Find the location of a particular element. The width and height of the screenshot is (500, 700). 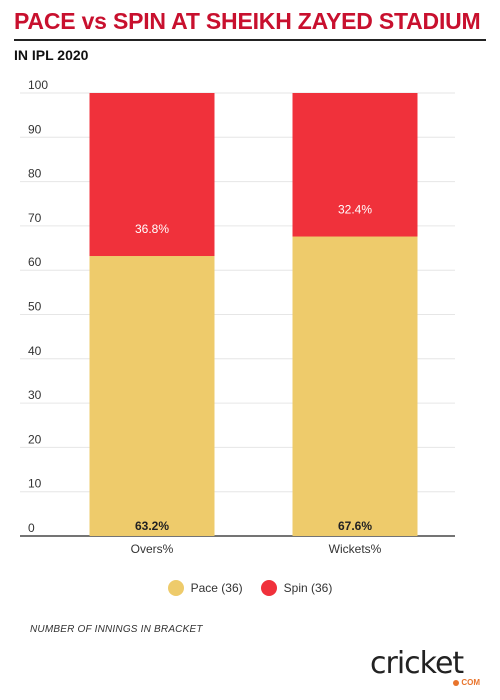

legend-item-pace: Pace (36) is located at coordinates (205, 588).